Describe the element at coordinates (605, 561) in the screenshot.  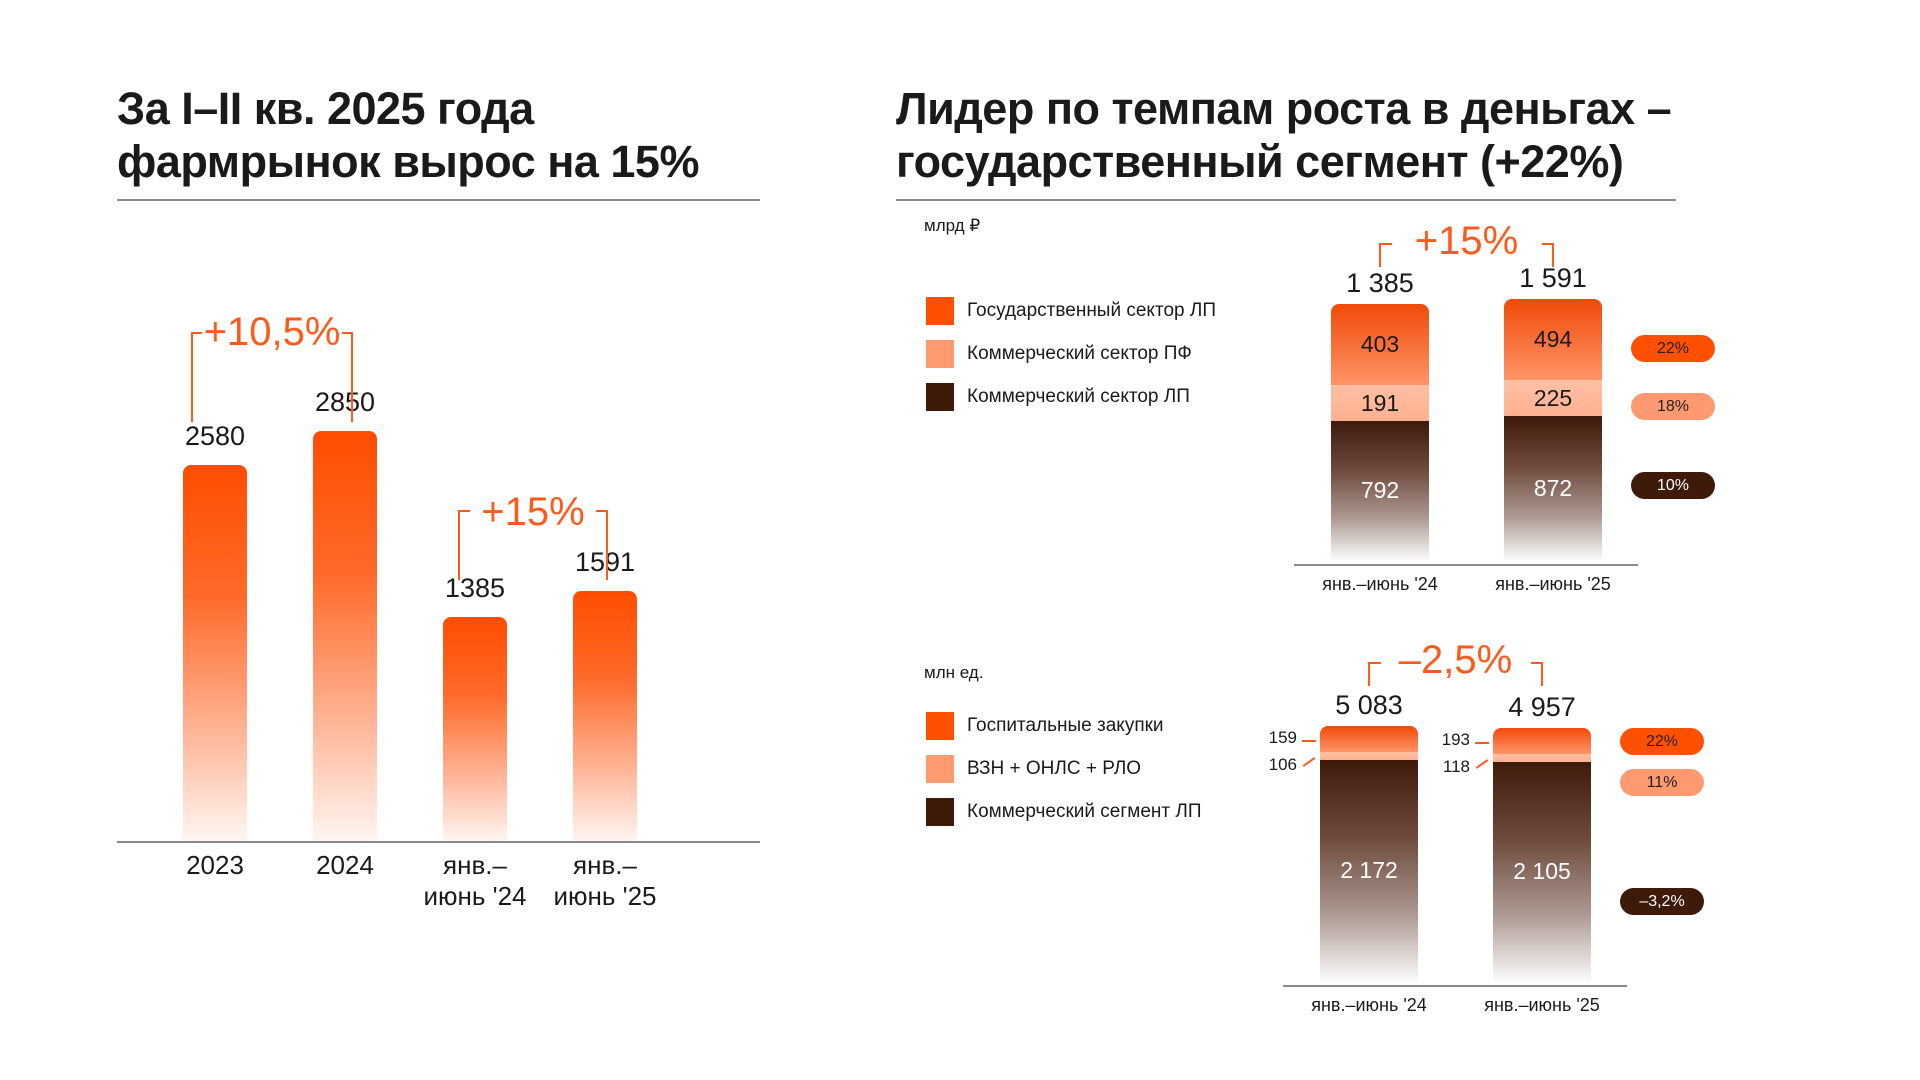
I see `value-label: 1591` at that location.